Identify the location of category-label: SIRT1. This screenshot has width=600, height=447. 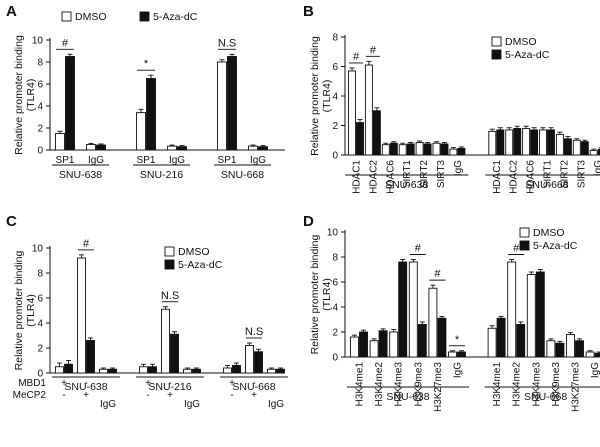
(407, 174).